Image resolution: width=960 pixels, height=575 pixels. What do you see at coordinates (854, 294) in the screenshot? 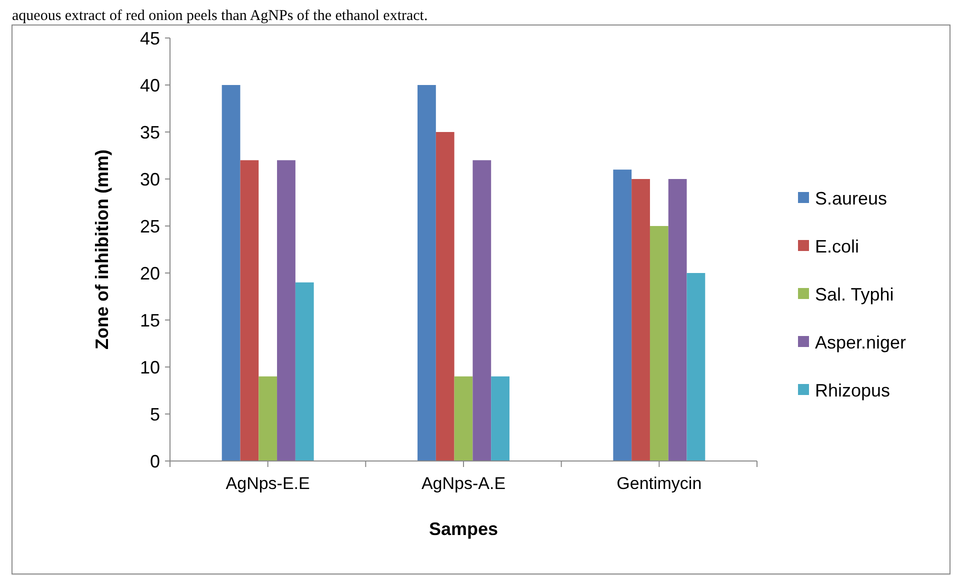
I see `legend-label: Sal. Typhi` at bounding box center [854, 294].